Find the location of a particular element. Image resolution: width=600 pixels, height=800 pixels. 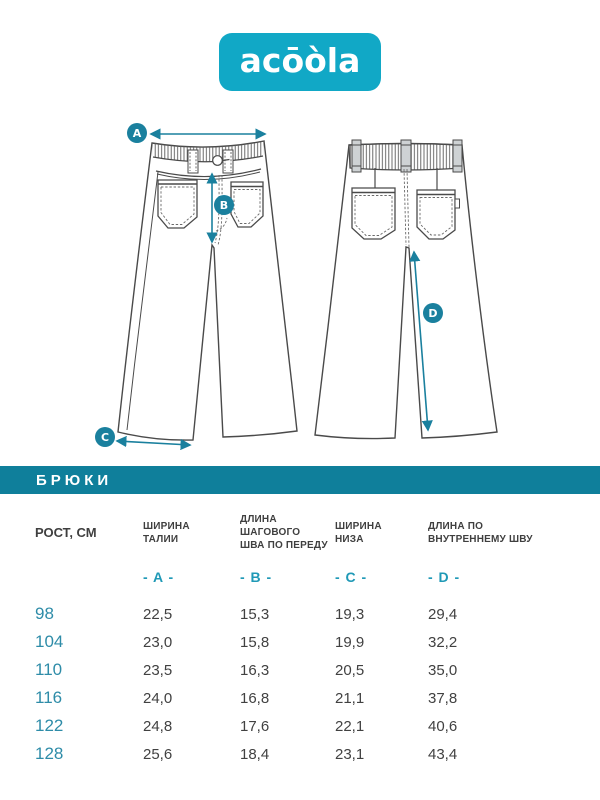

letter-c: - C - is located at coordinates (351, 577).